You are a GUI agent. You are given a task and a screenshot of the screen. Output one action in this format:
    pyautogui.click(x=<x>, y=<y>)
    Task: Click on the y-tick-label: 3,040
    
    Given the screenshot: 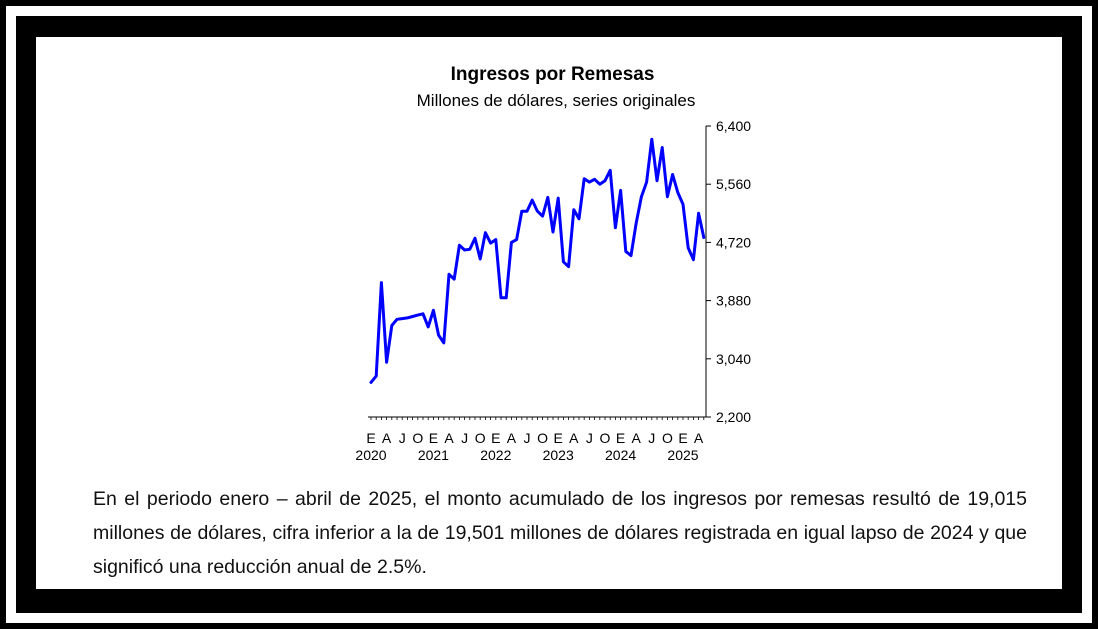 What is the action you would take?
    pyautogui.click(x=733, y=359)
    